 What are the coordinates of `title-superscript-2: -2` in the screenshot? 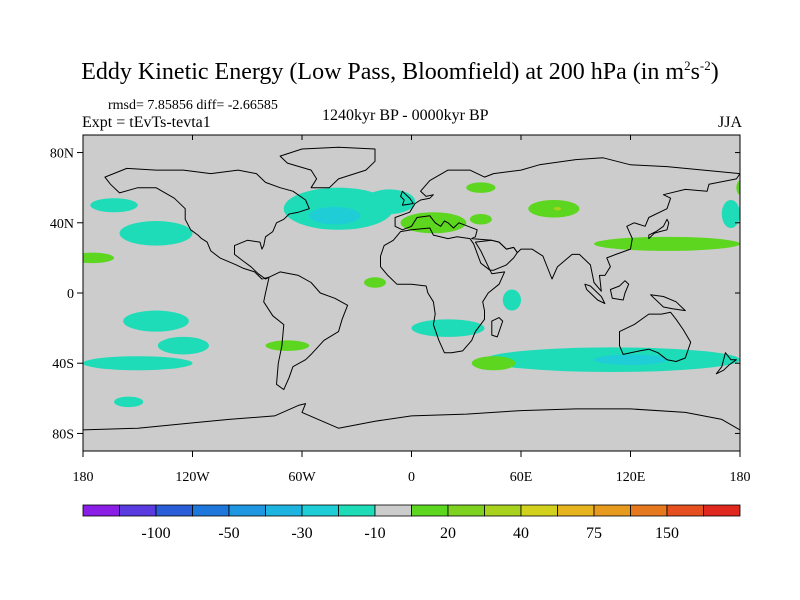 It's located at (705, 65).